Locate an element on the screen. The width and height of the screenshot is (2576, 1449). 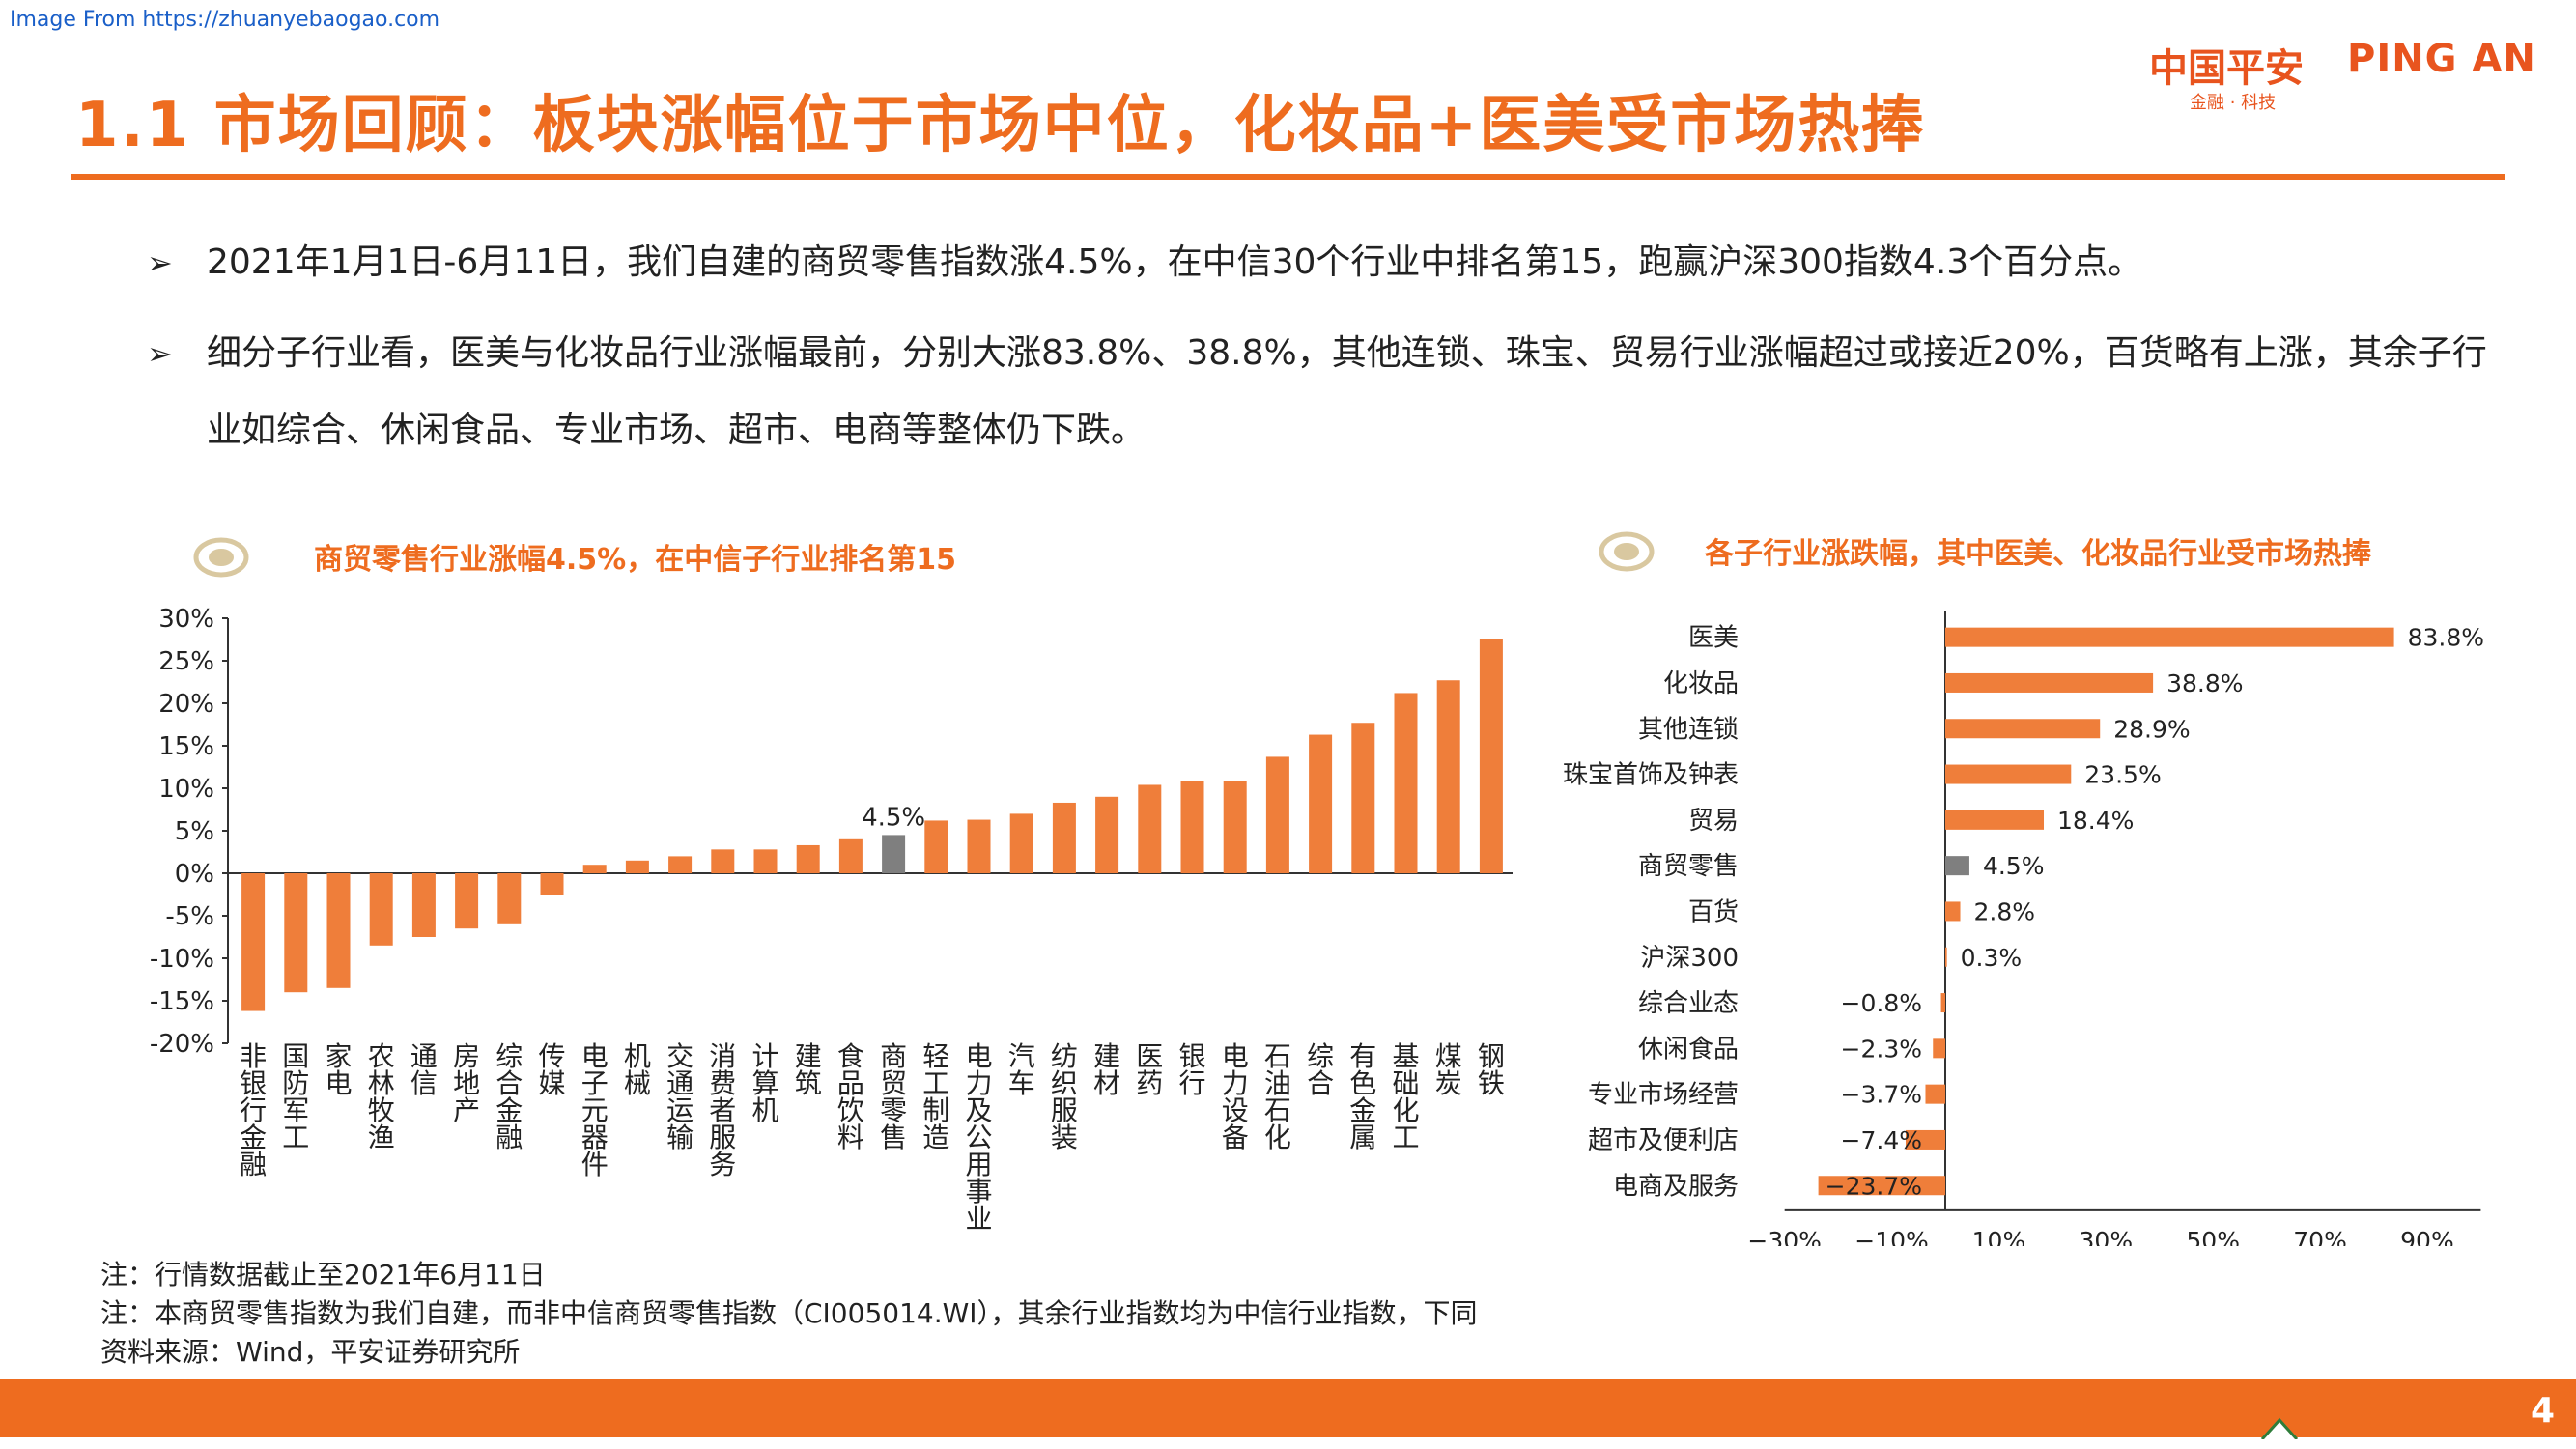
x-tick-label-医药: 医药 is located at coordinates (1149, 1069).